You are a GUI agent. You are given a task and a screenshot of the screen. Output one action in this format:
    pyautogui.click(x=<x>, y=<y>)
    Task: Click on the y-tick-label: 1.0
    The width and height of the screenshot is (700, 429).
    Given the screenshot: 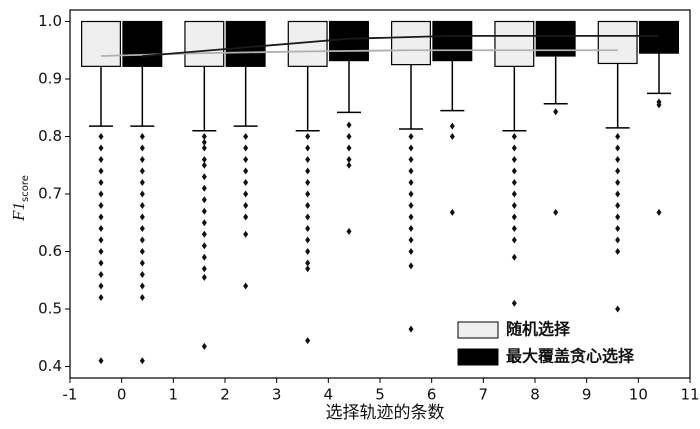 What is the action you would take?
    pyautogui.click(x=50, y=21)
    